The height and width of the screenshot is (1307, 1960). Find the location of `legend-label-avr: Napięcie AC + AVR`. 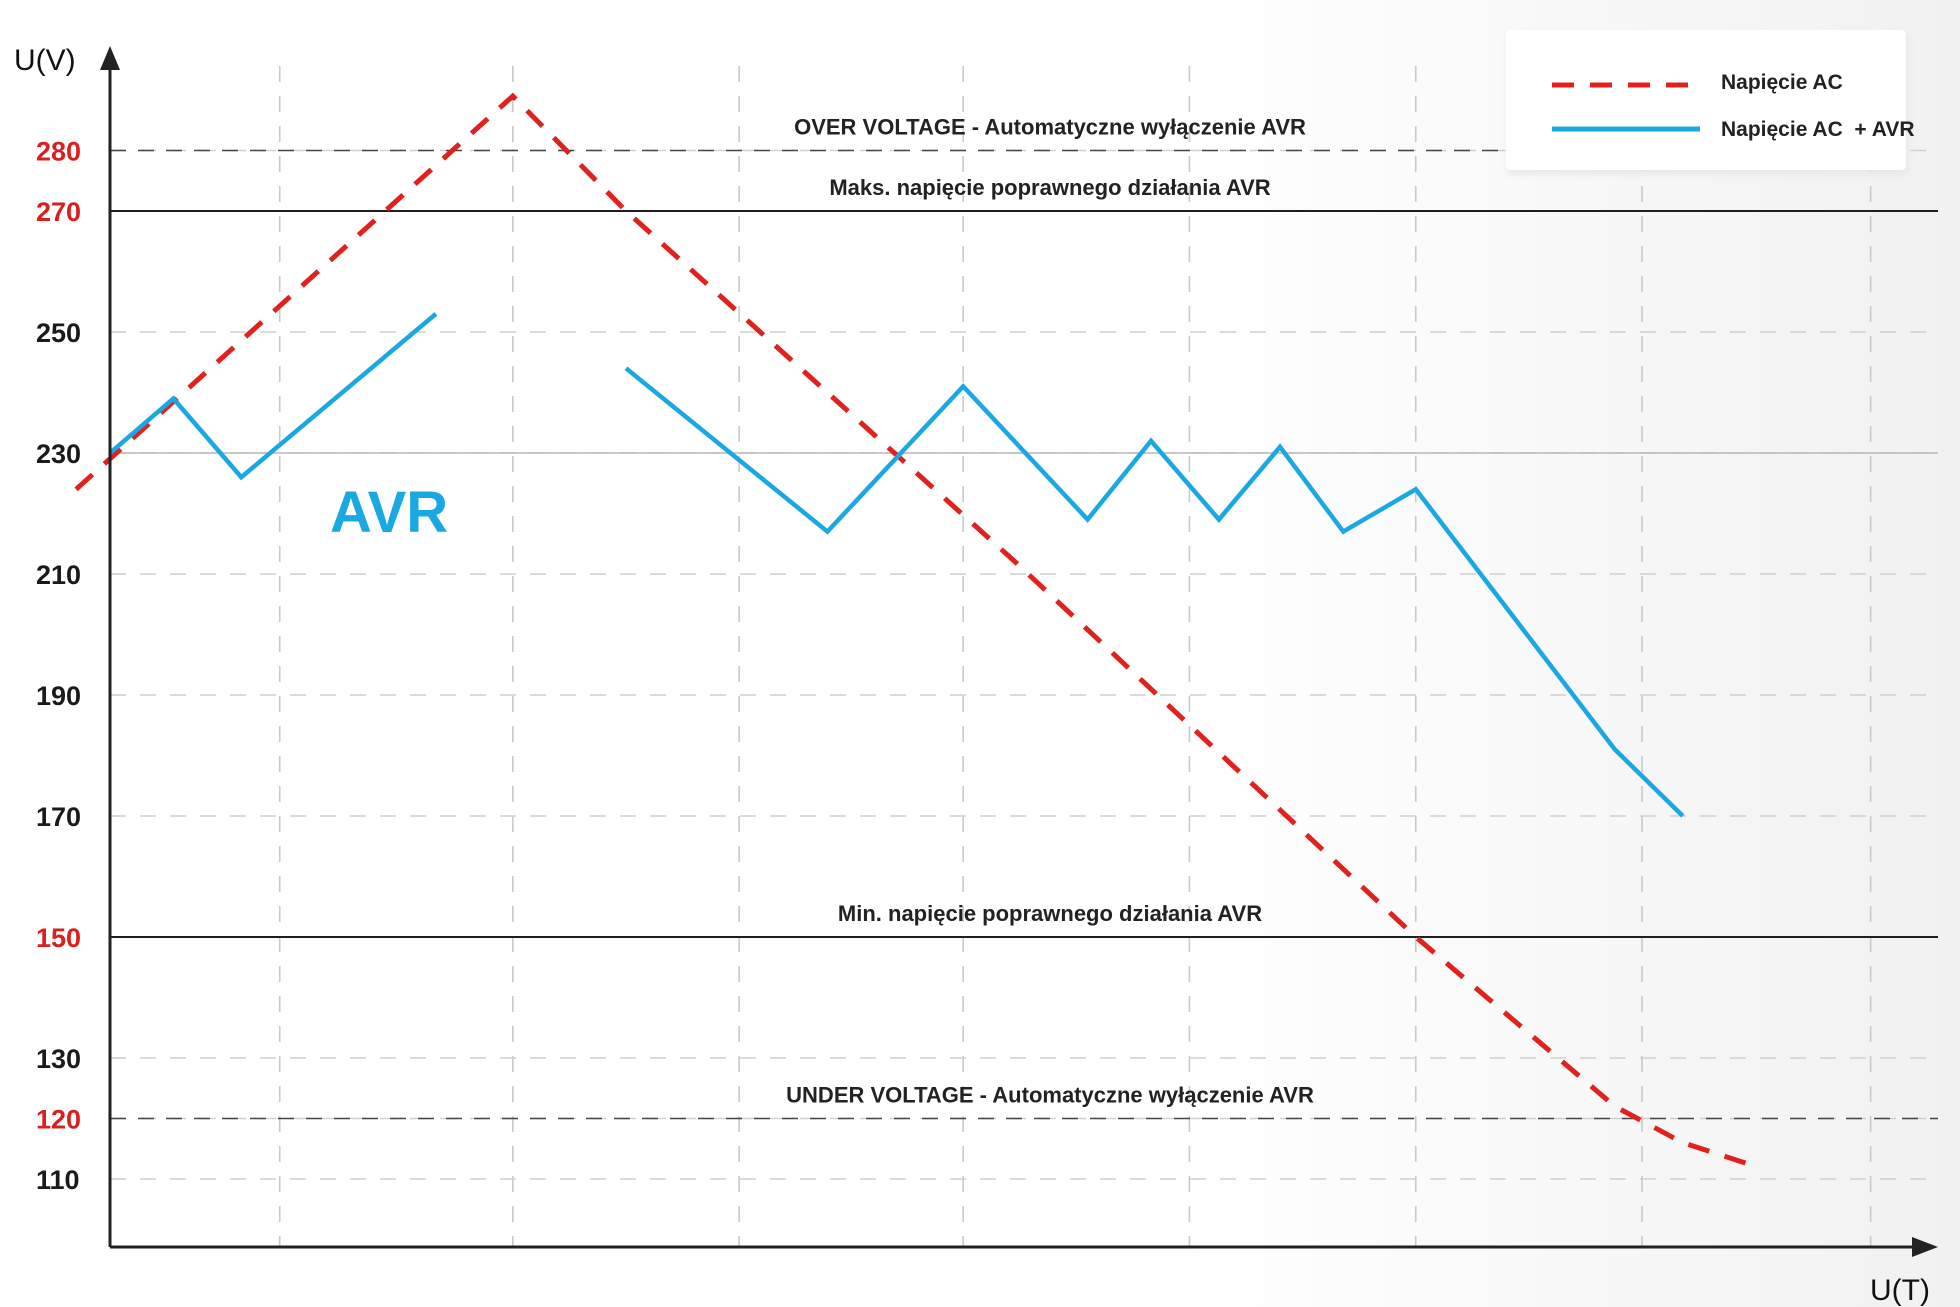

legend-label-avr: Napięcie AC + AVR is located at coordinates (1818, 129).